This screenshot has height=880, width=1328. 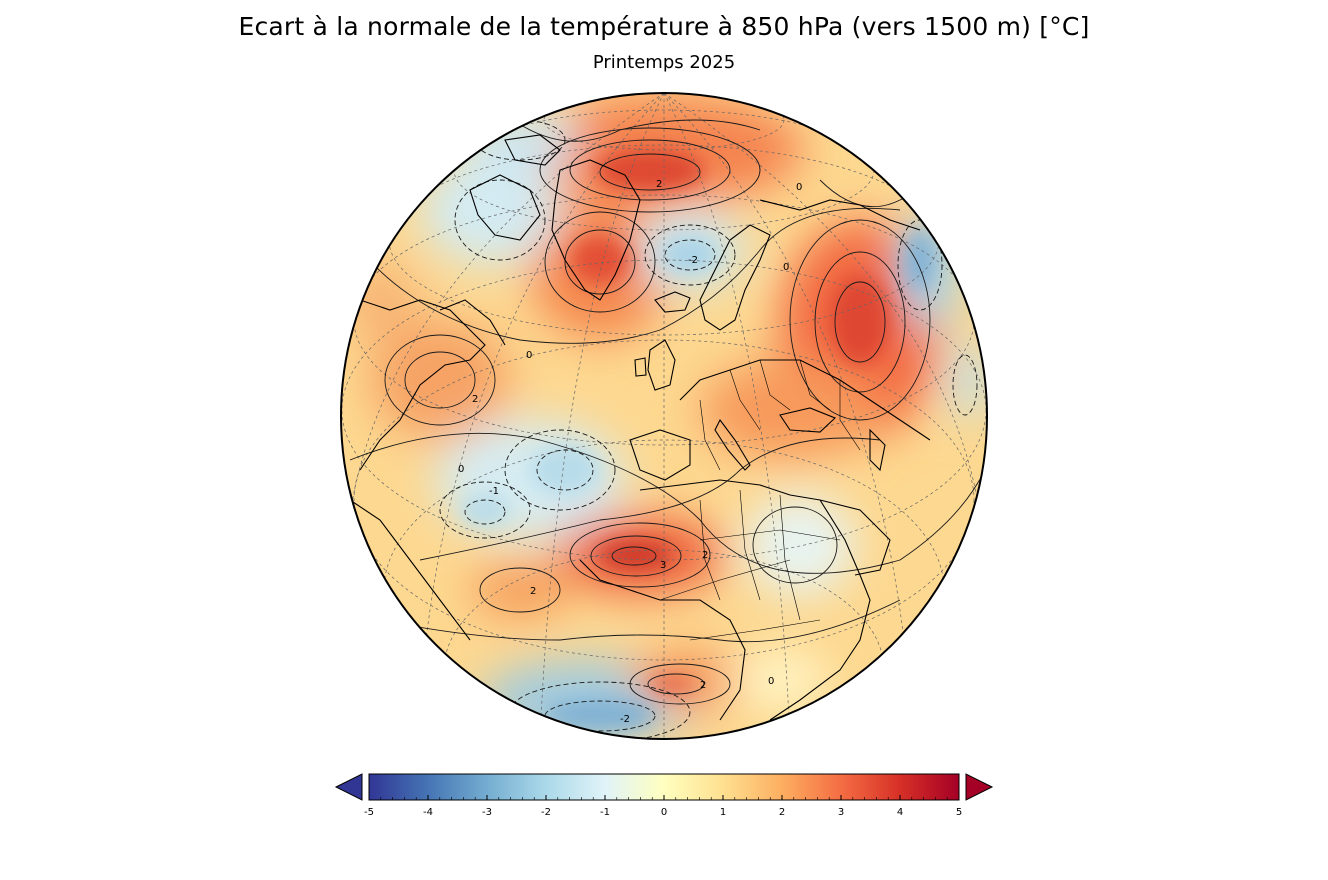 I want to click on colorbar-tick-label: -2, so click(x=546, y=812).